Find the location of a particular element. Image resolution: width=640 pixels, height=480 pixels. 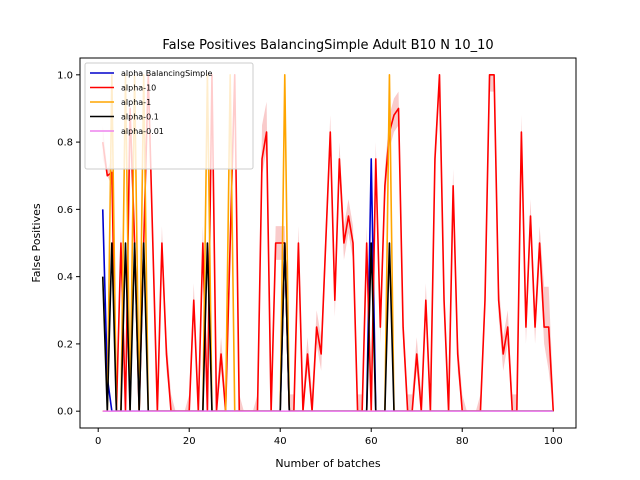

legend-label-alpha-0-01: alpha-0.01 is located at coordinates (142, 131).